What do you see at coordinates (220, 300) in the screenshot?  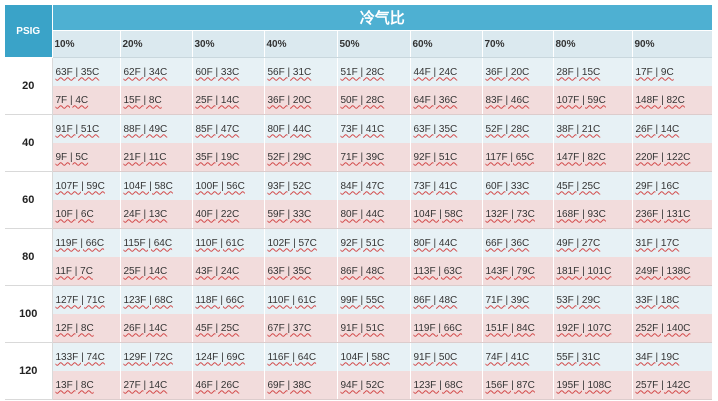 I see `cell-value: 118F | 66C` at bounding box center [220, 300].